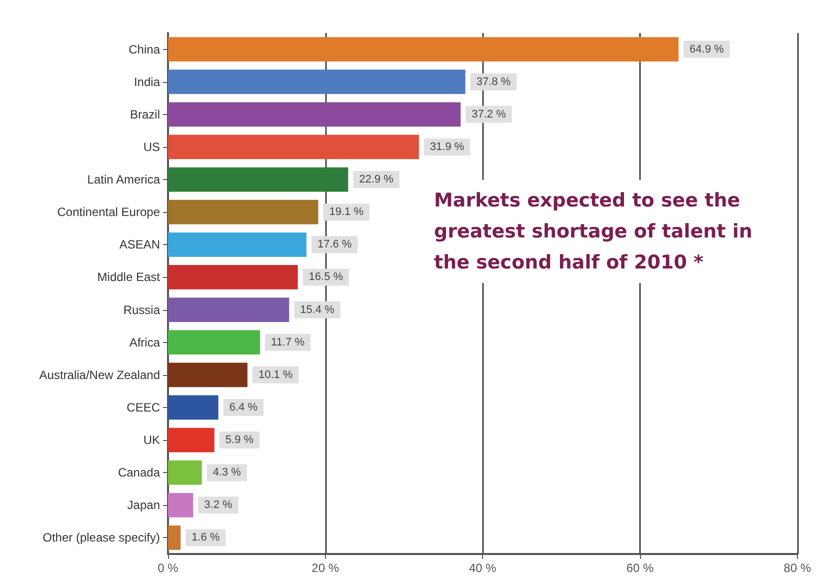  I want to click on y-tick-label: UK, so click(151, 440).